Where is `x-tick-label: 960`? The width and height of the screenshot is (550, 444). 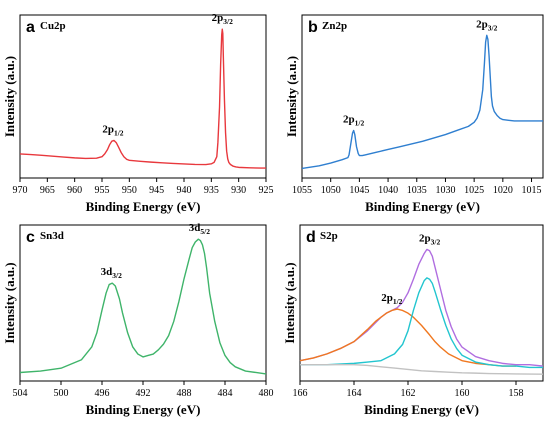 x-tick-label: 960 is located at coordinates (74, 190).